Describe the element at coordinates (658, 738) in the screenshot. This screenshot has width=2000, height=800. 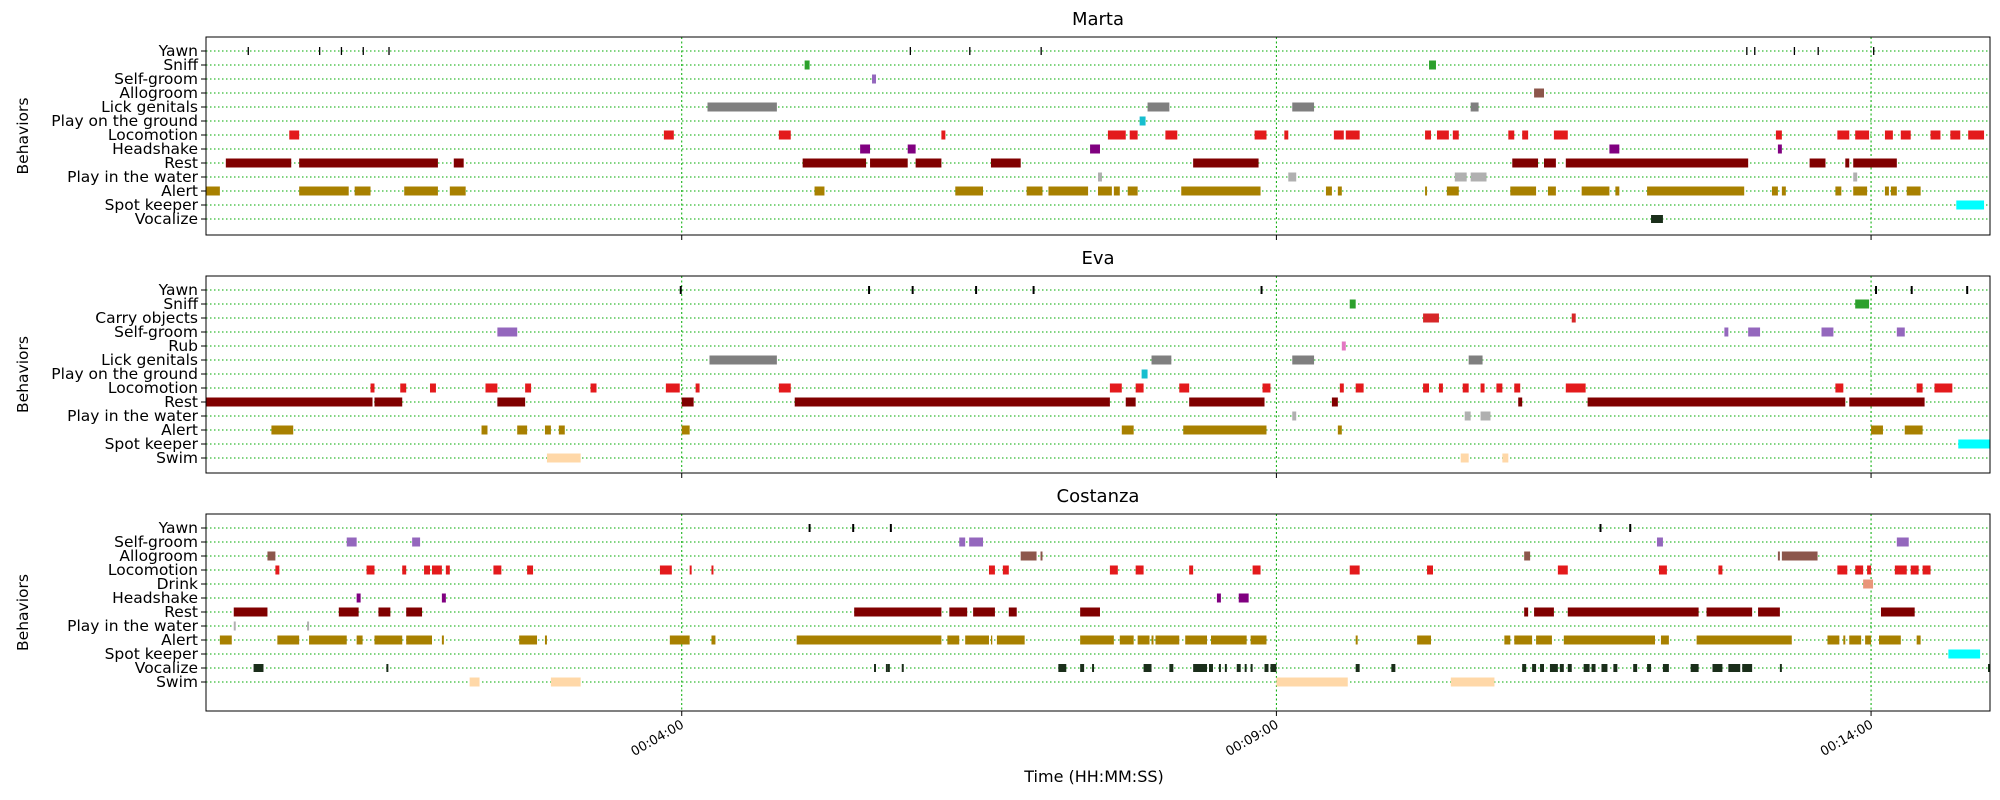
I see `x-tick-label: 00:04:00` at that location.